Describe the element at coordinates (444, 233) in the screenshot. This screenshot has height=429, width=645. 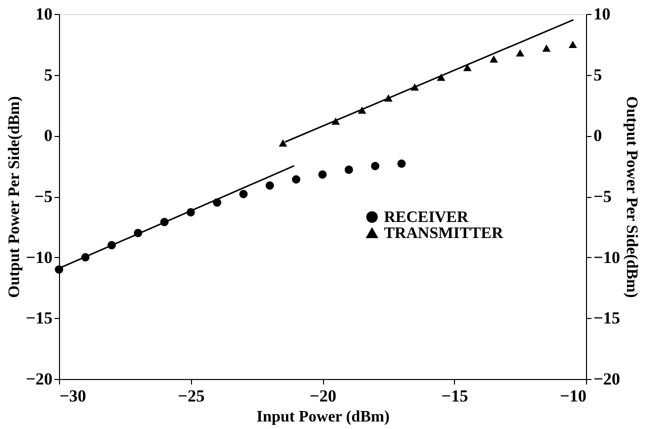
I see `legend-label: TRANSMITTER` at that location.